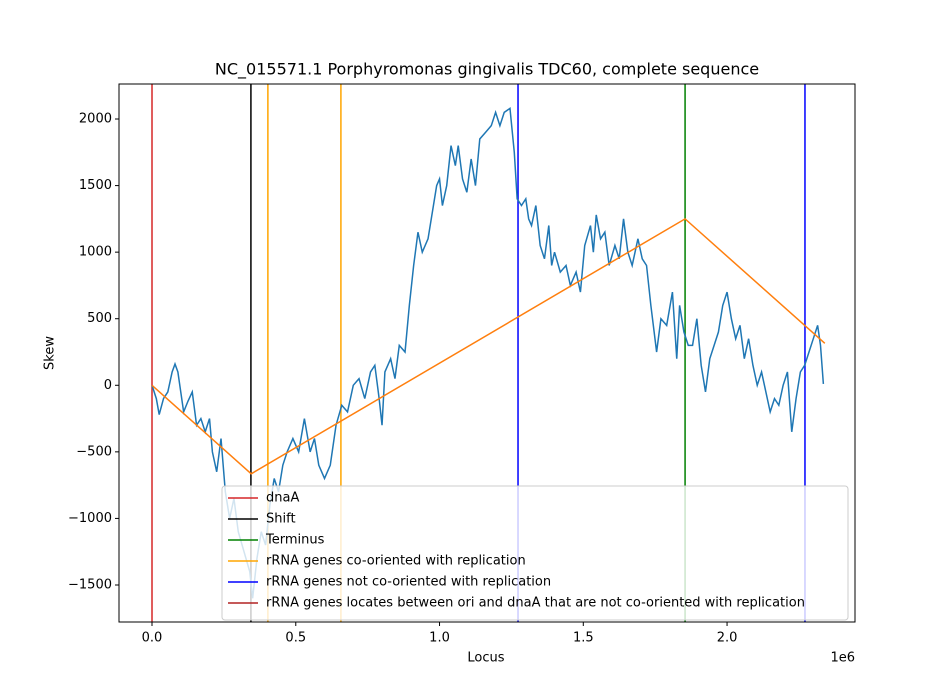 The width and height of the screenshot is (950, 700). Describe the element at coordinates (95, 252) in the screenshot. I see `y-tick-label: 1000` at that location.